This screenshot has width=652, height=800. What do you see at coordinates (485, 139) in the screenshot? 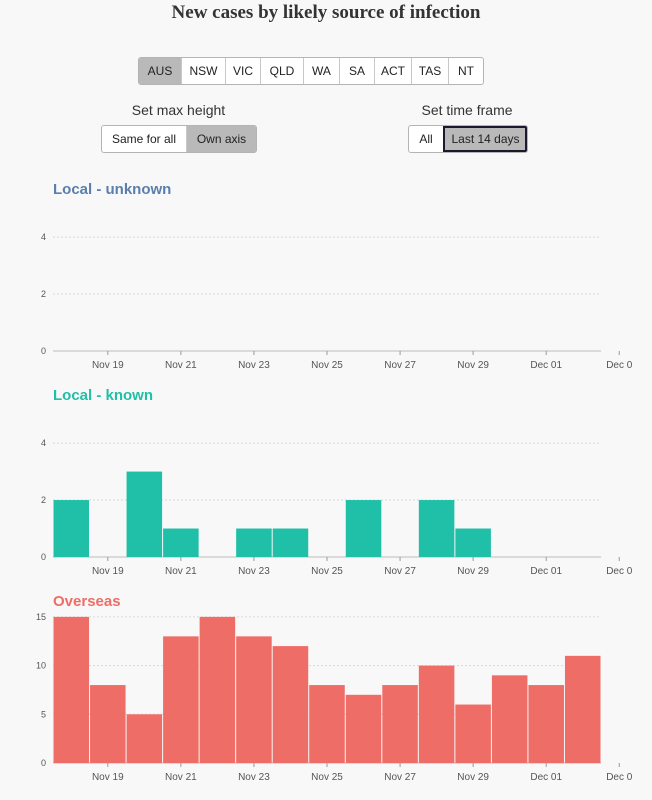
I see `time-frame-option-last-14-days: Last 14 days` at bounding box center [485, 139].